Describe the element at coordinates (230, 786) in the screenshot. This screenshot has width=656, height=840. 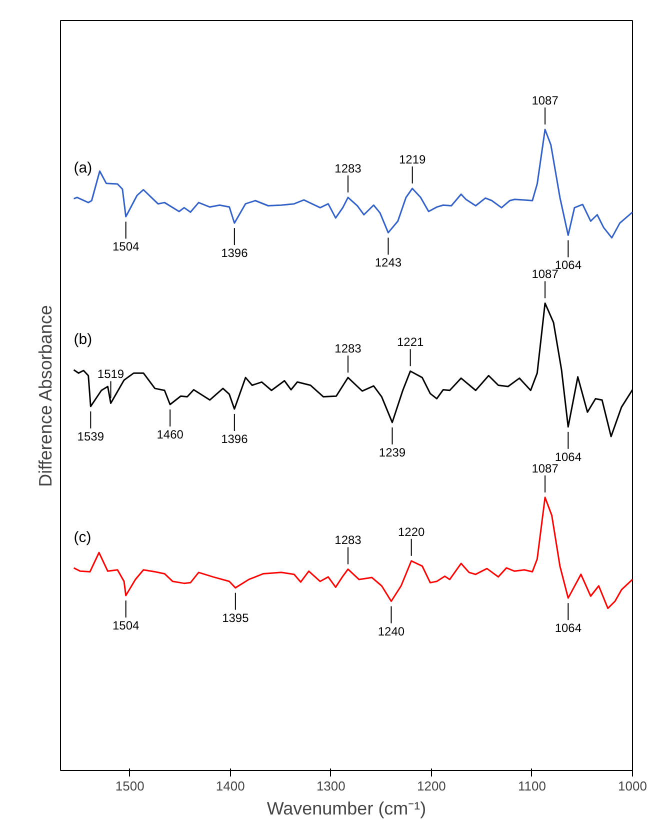
I see `x-tick-label: 1400` at that location.